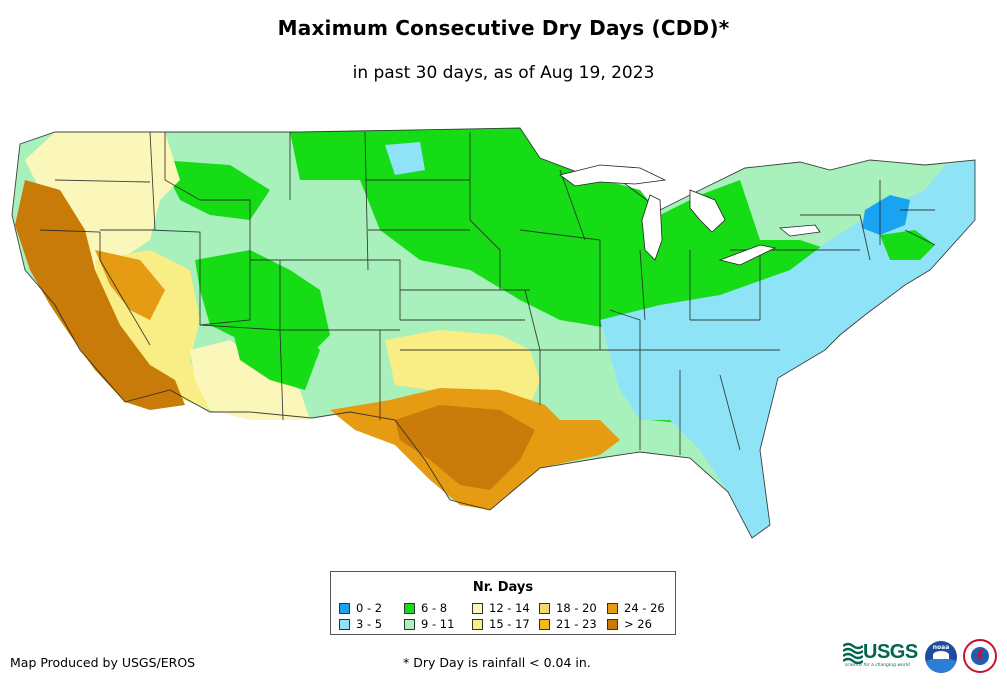  I want to click on legend-item-21-23: 21 - 23, so click(568, 624).